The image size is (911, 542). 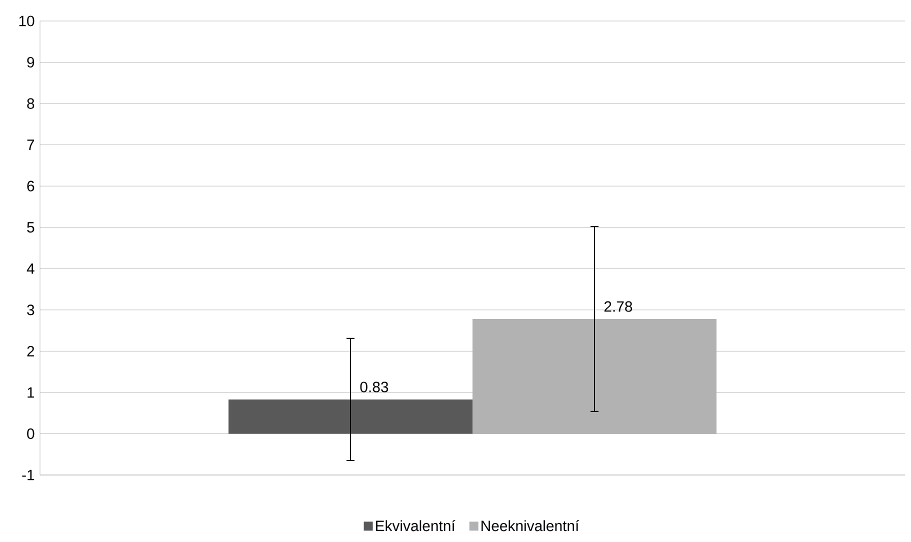 What do you see at coordinates (28, 475) in the screenshot?
I see `y-tick-label: -1` at bounding box center [28, 475].